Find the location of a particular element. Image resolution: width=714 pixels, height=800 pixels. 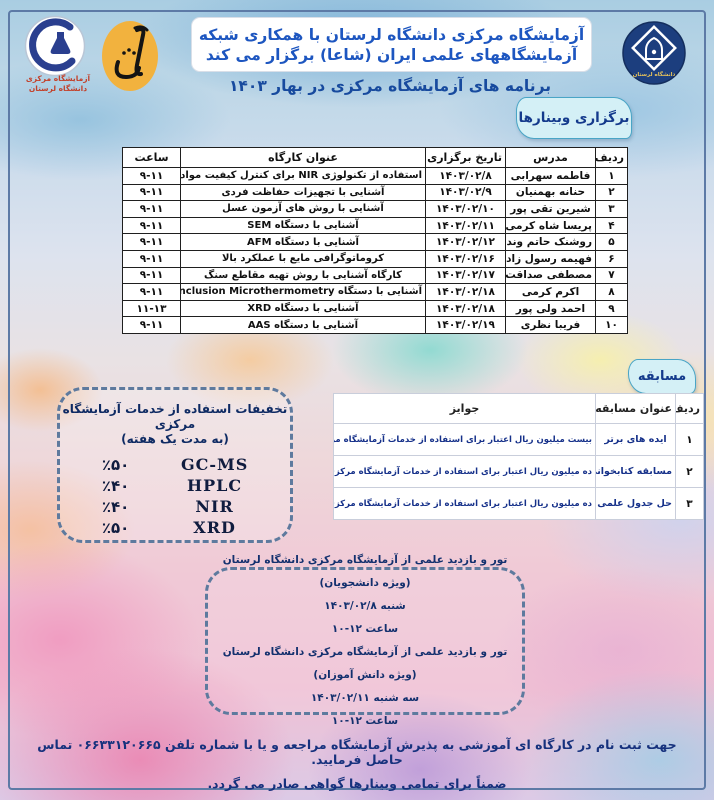

competition-row-title: ایده های برتر is located at coordinates (635, 439).